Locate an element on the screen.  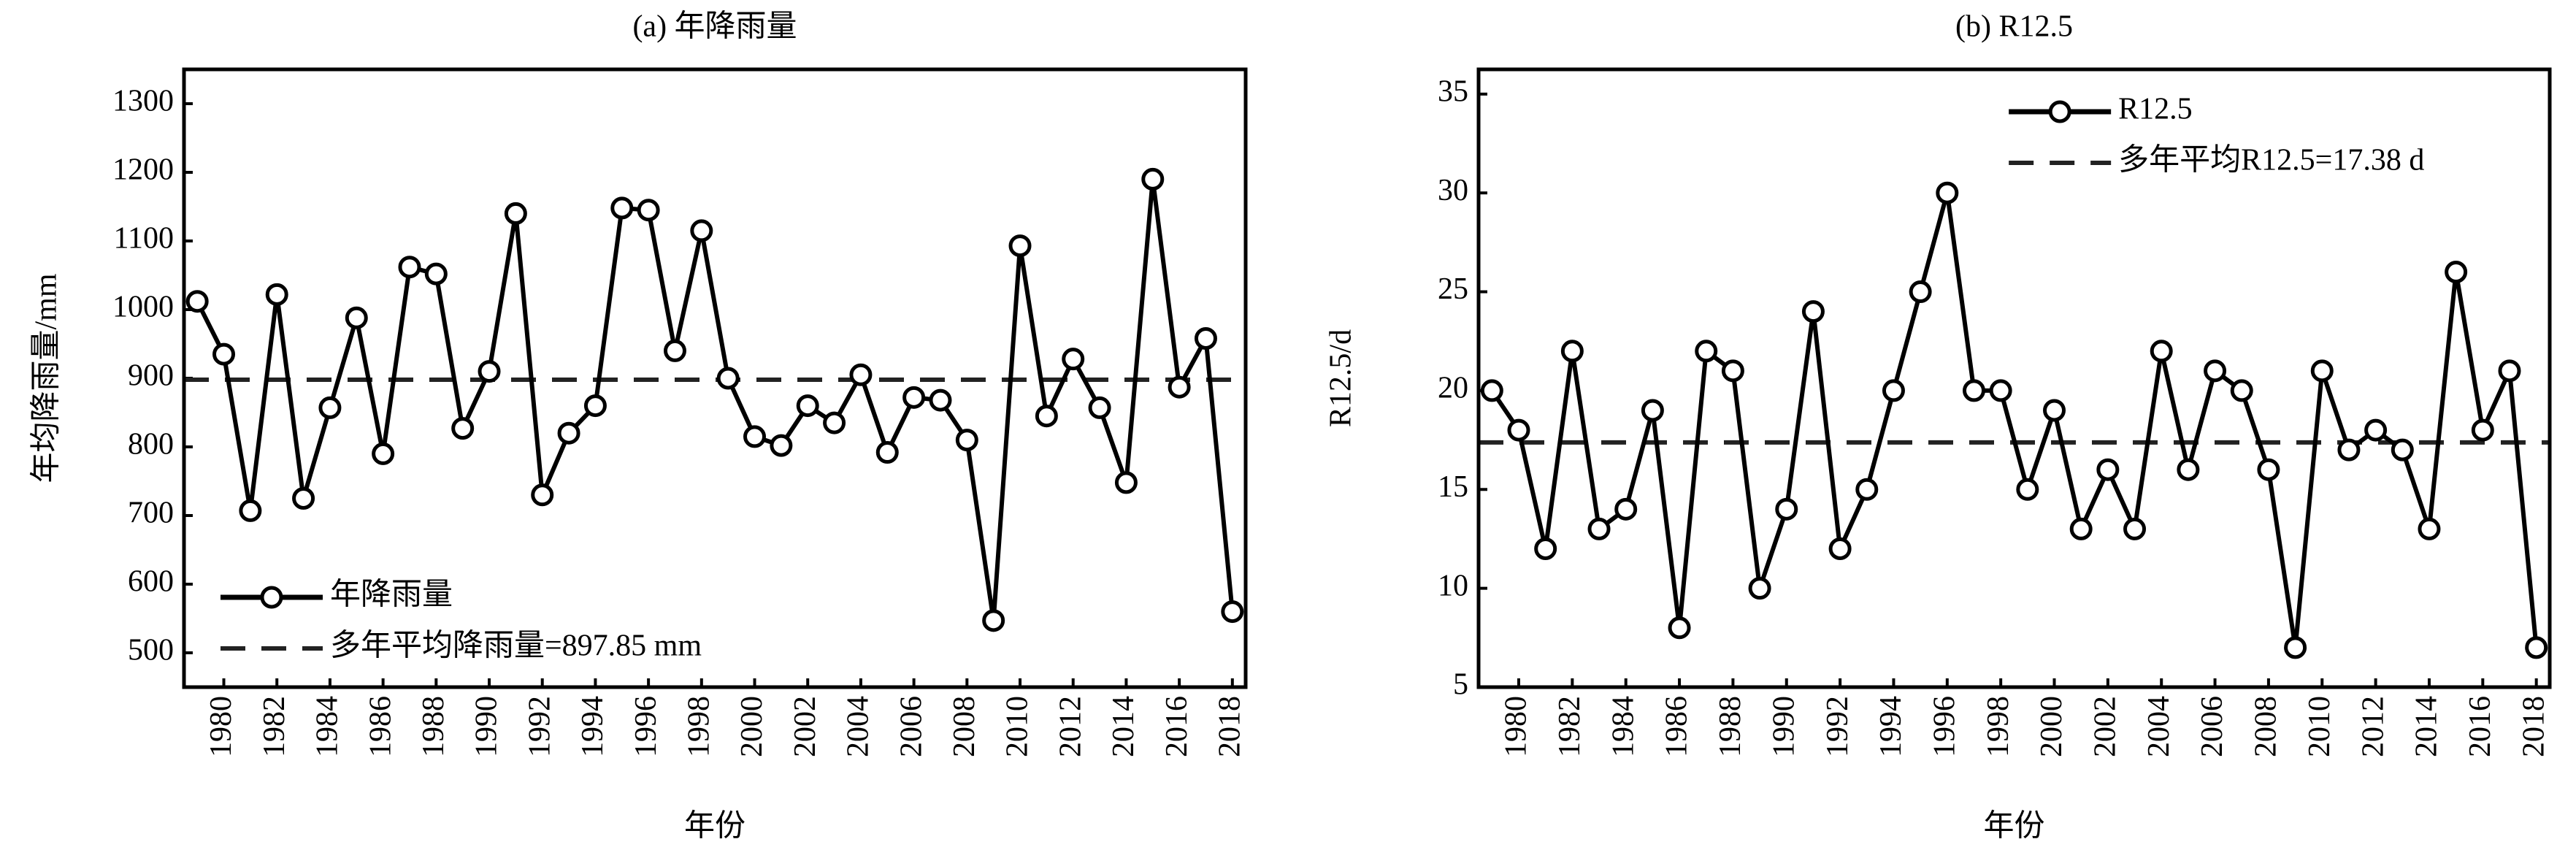
y-axis-label: 年均降雨量/mm is located at coordinates (46, 378).